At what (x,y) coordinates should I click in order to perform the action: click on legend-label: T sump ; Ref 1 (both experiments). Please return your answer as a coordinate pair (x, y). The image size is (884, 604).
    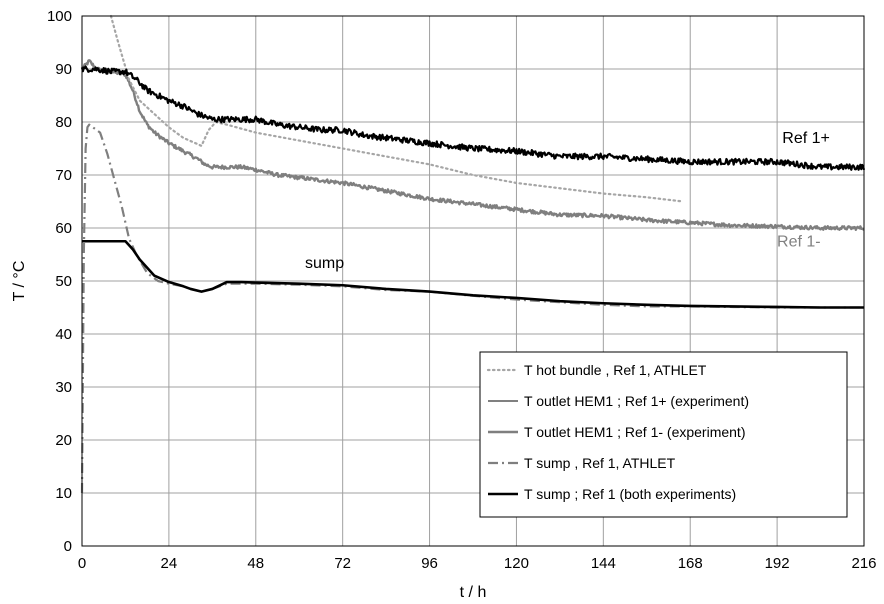
    Looking at the image, I should click on (630, 494).